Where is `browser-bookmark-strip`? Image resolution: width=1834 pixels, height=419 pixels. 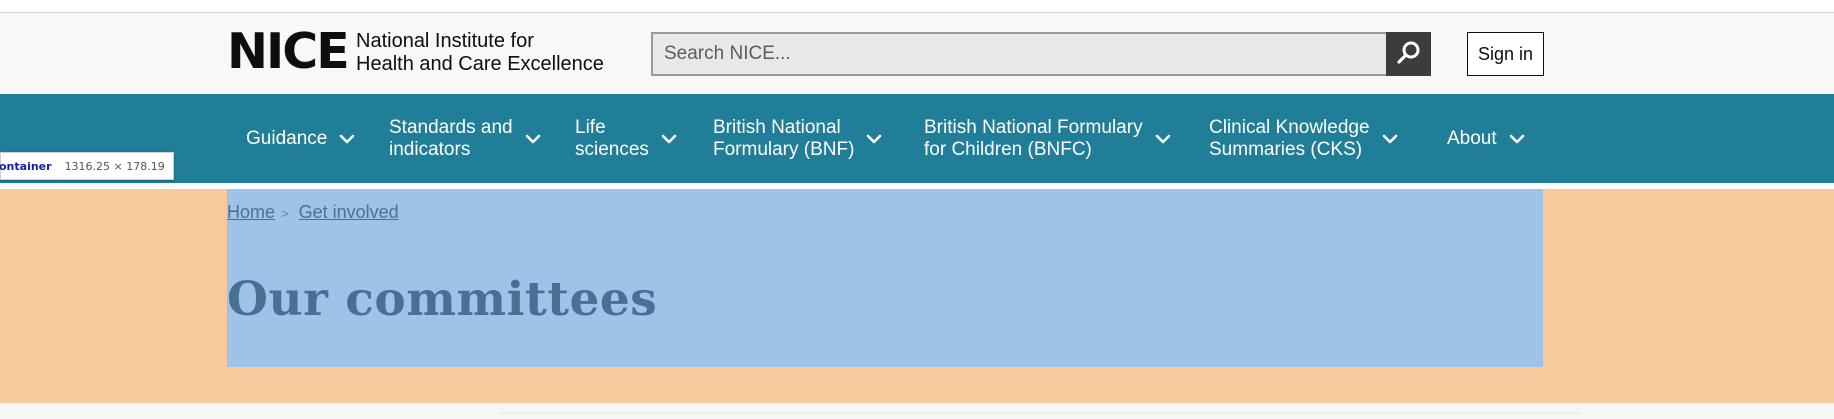 browser-bookmark-strip is located at coordinates (917, 6).